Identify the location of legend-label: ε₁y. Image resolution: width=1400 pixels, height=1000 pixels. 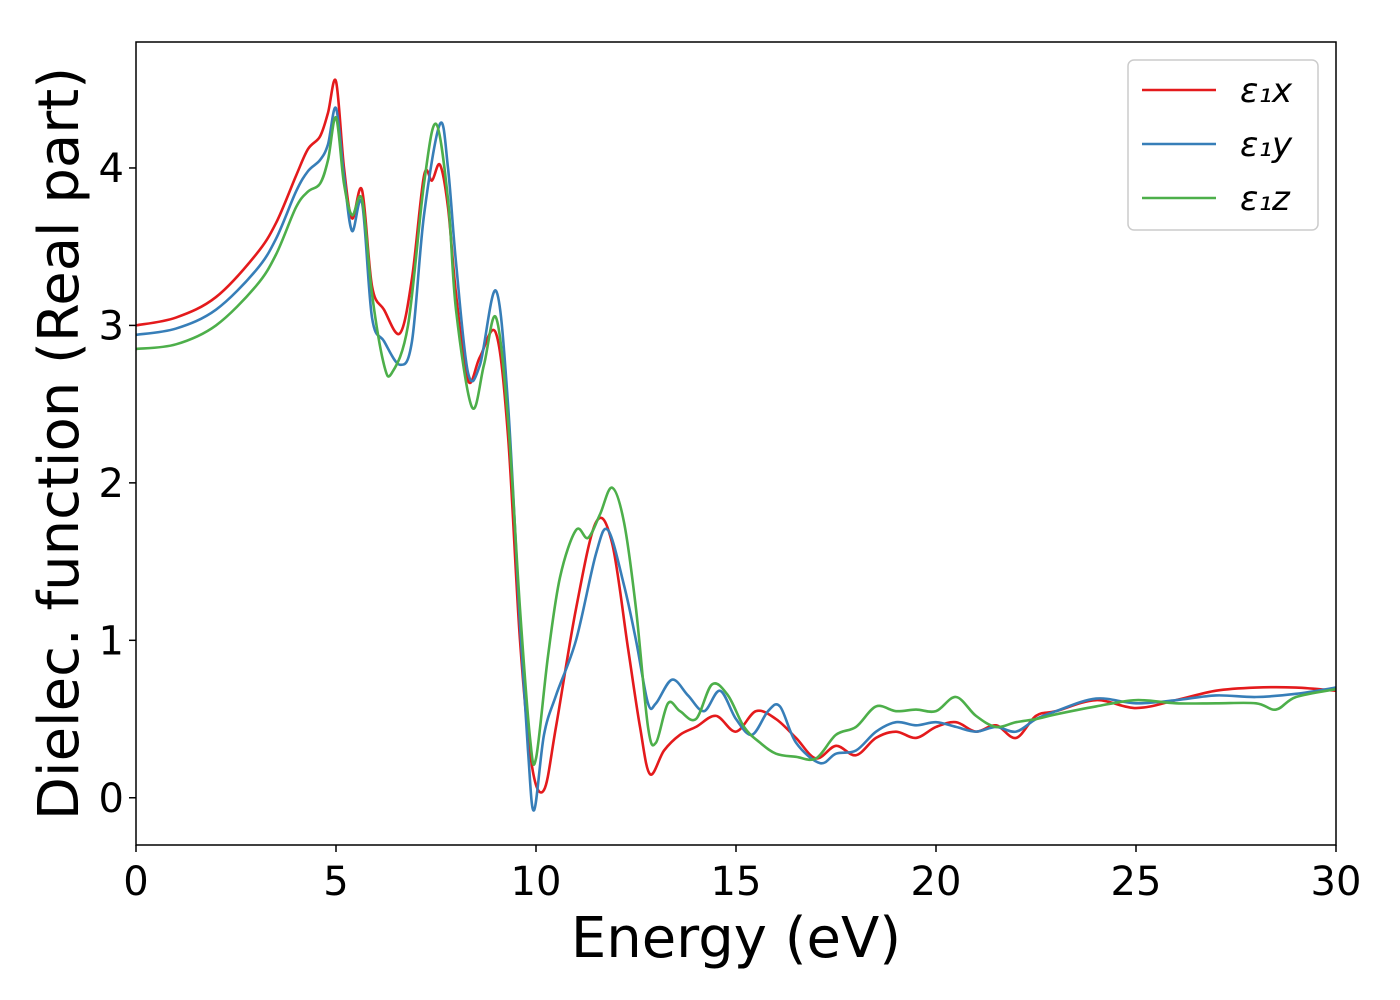
(1266, 145).